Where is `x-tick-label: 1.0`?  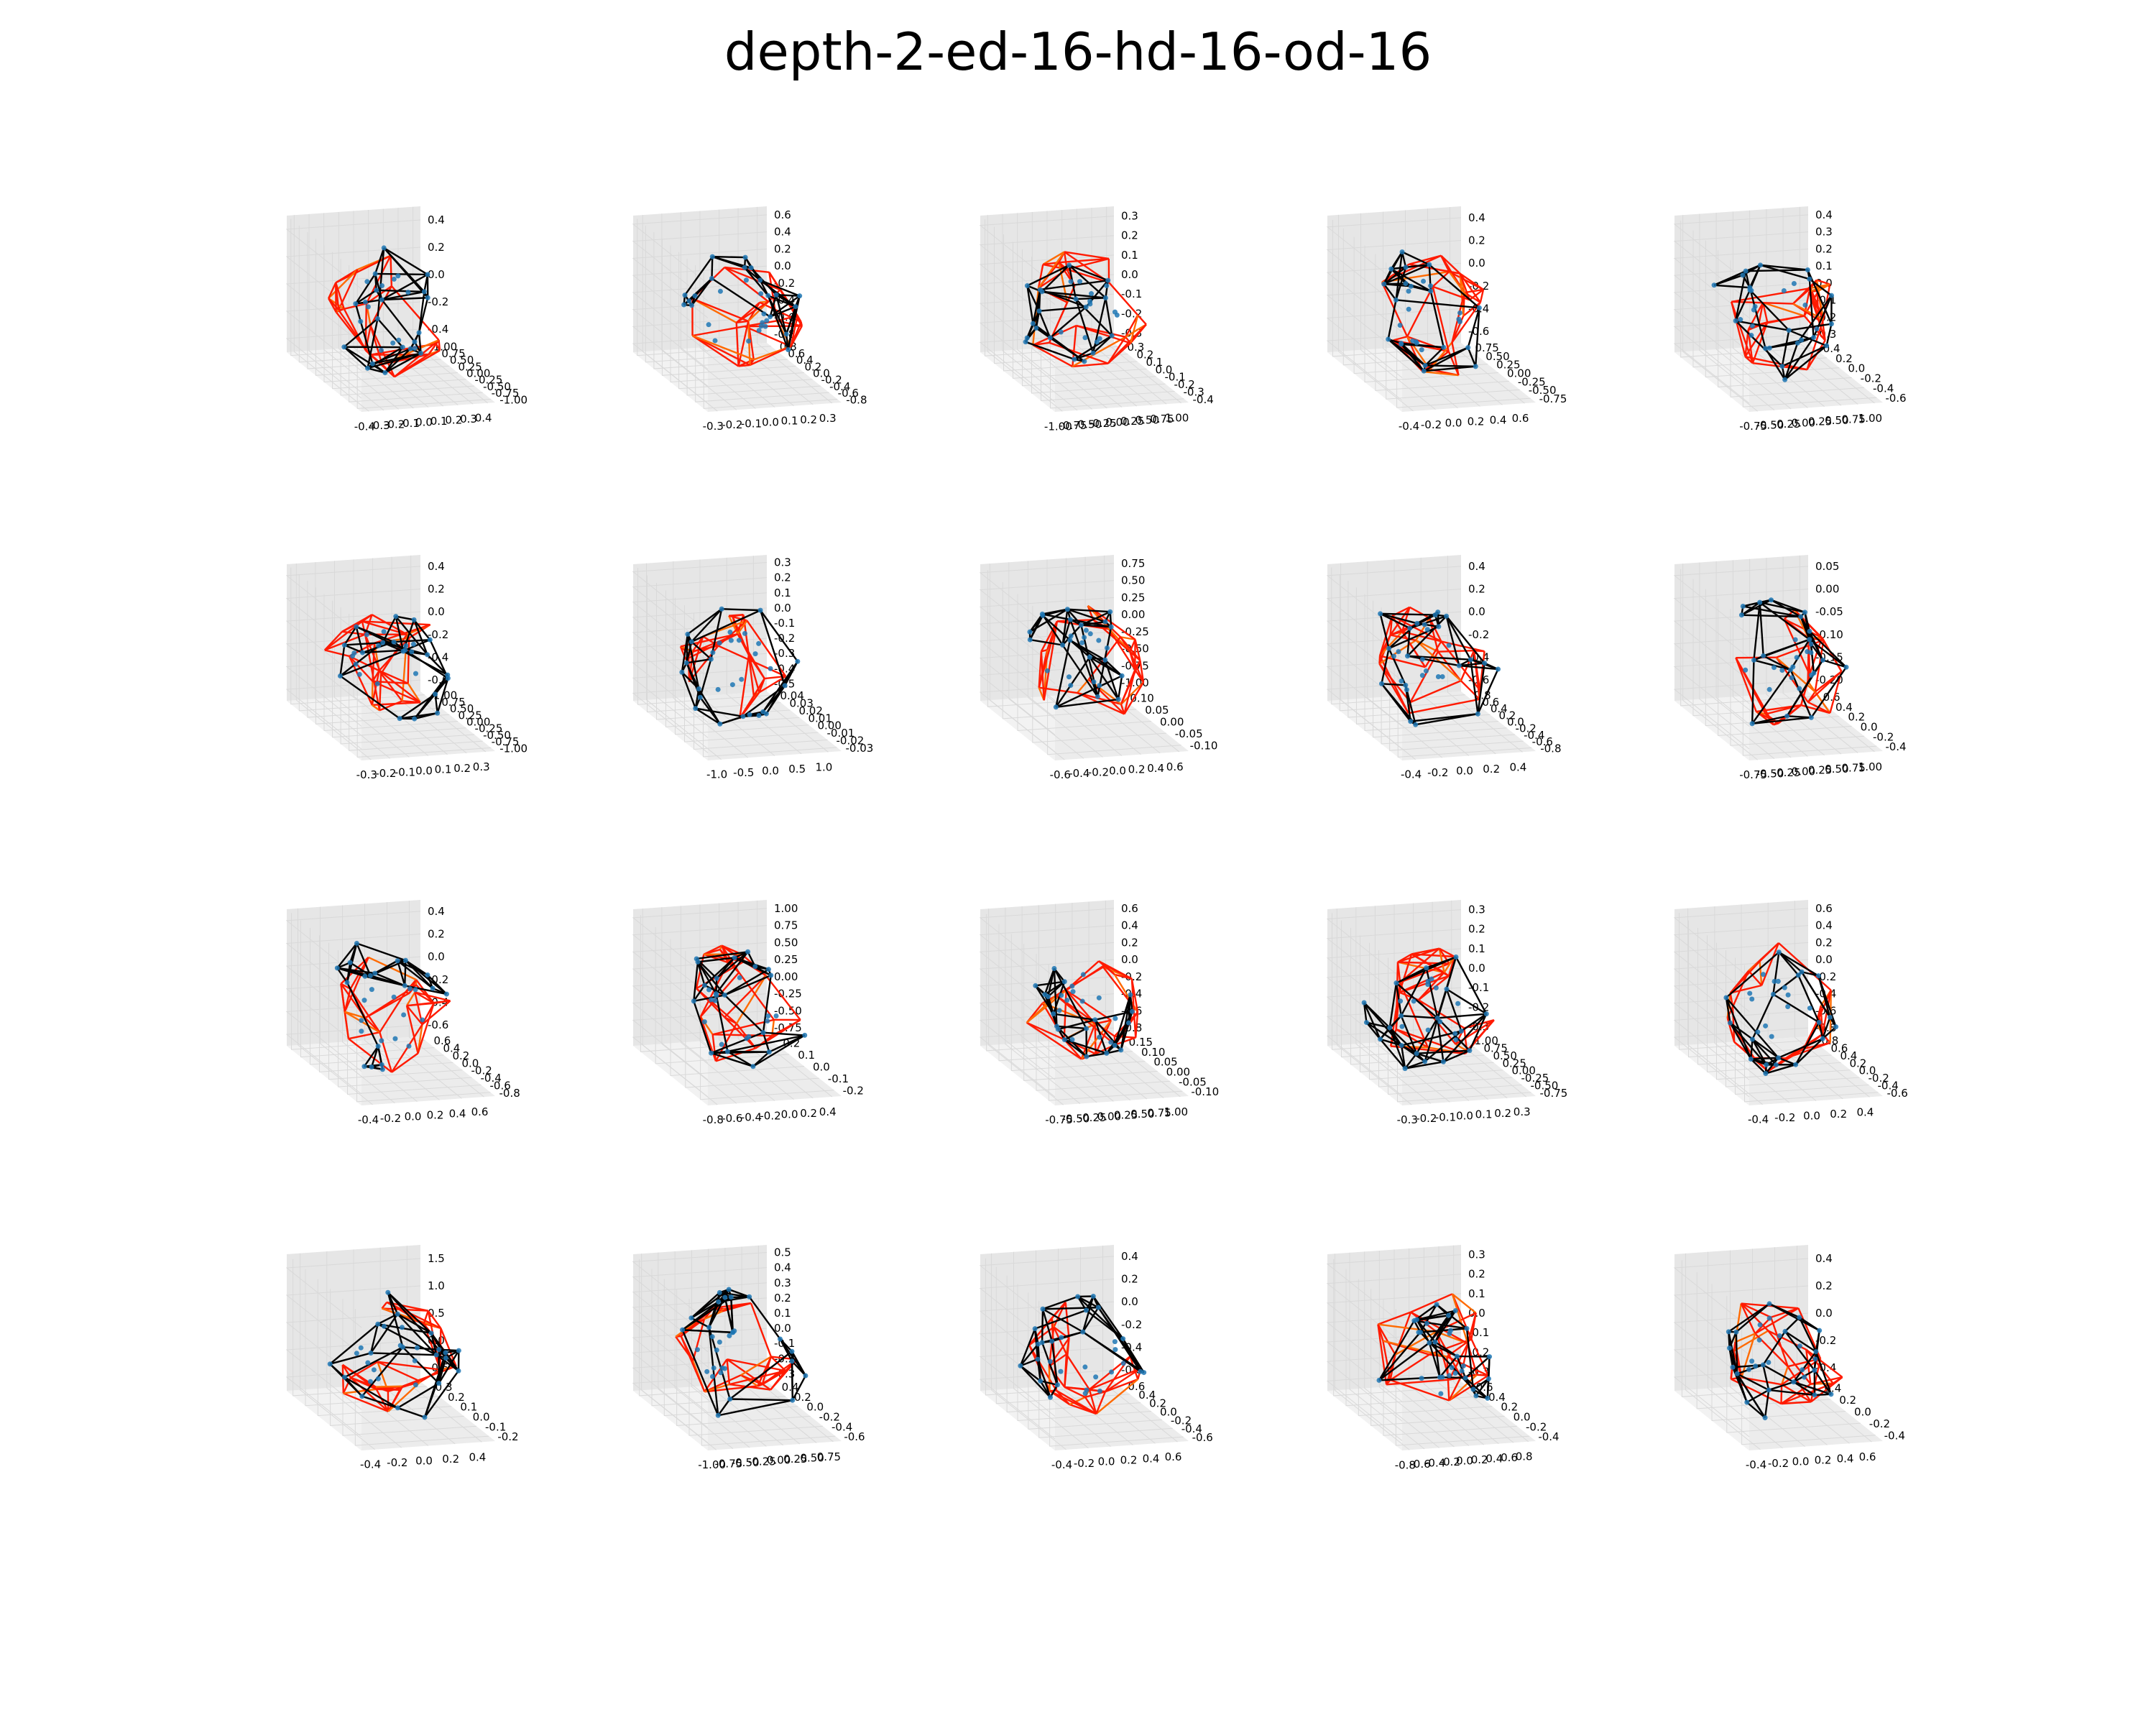 x-tick-label: 1.0 is located at coordinates (824, 766).